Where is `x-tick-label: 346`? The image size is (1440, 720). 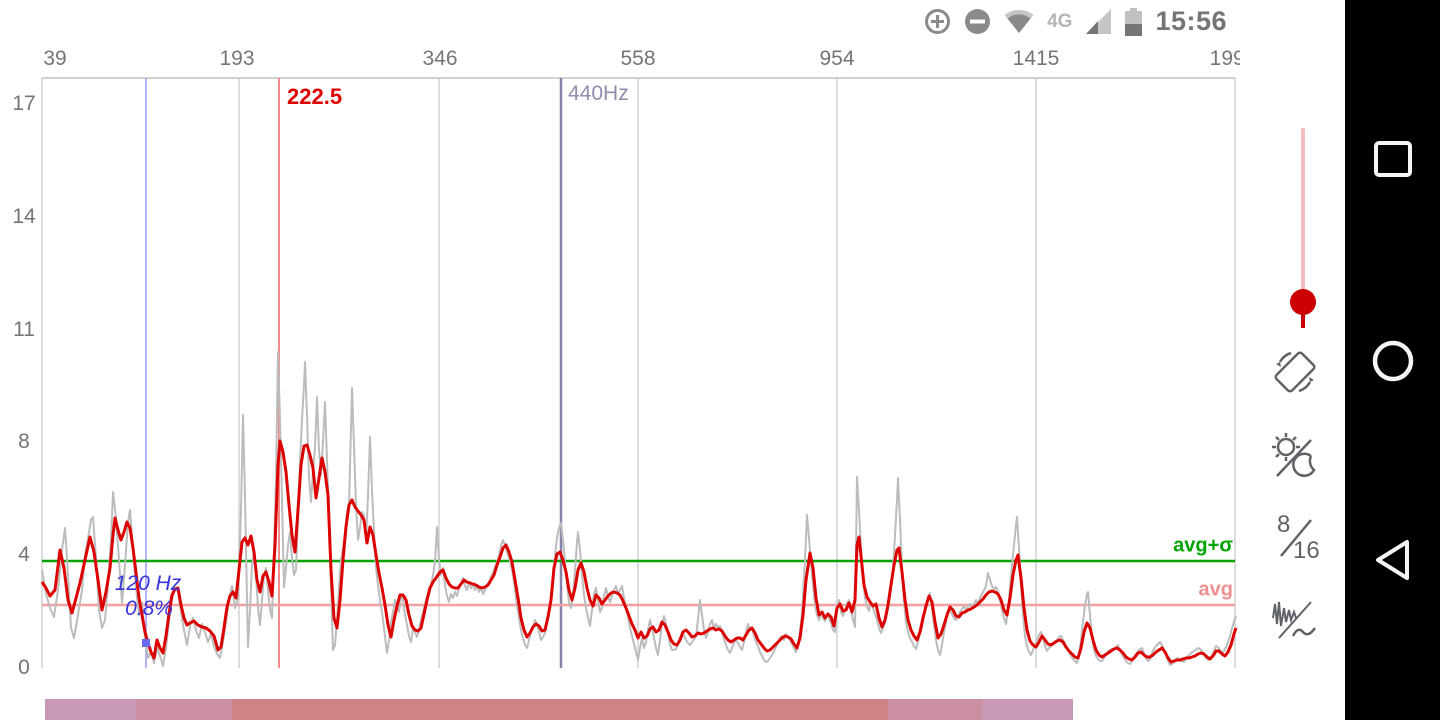
x-tick-label: 346 is located at coordinates (440, 58).